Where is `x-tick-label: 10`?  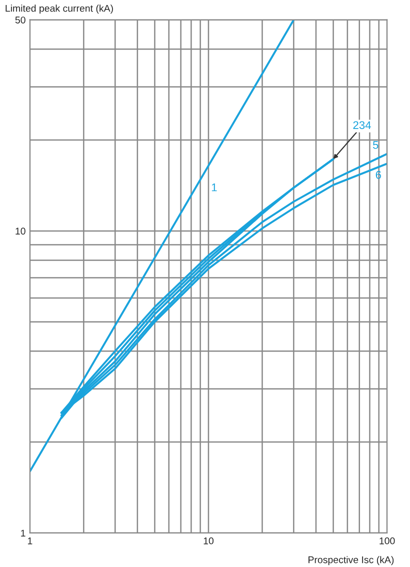
x-tick-label: 10 is located at coordinates (209, 540).